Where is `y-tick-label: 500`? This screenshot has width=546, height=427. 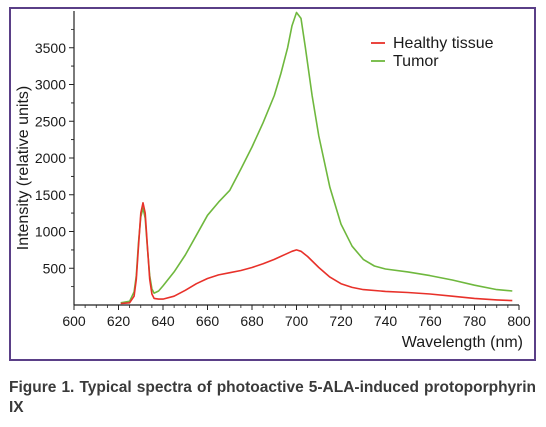
y-tick-label: 500 is located at coordinates (55, 268).